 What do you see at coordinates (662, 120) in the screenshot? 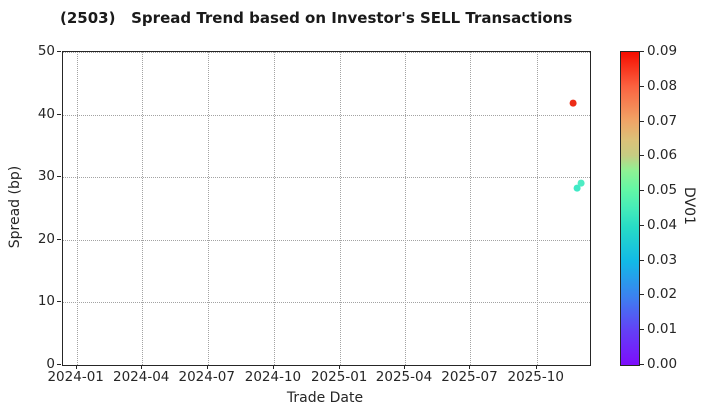
I see `colorbar-tick-label: 0.07` at bounding box center [662, 120].